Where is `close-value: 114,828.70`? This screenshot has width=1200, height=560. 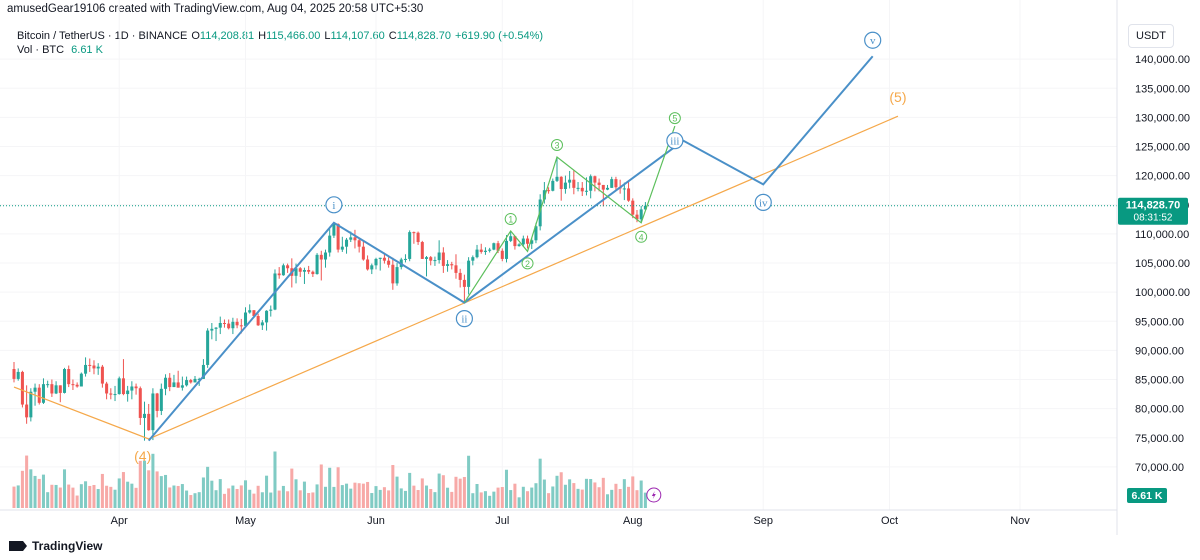
close-value: 114,828.70 is located at coordinates (423, 36).